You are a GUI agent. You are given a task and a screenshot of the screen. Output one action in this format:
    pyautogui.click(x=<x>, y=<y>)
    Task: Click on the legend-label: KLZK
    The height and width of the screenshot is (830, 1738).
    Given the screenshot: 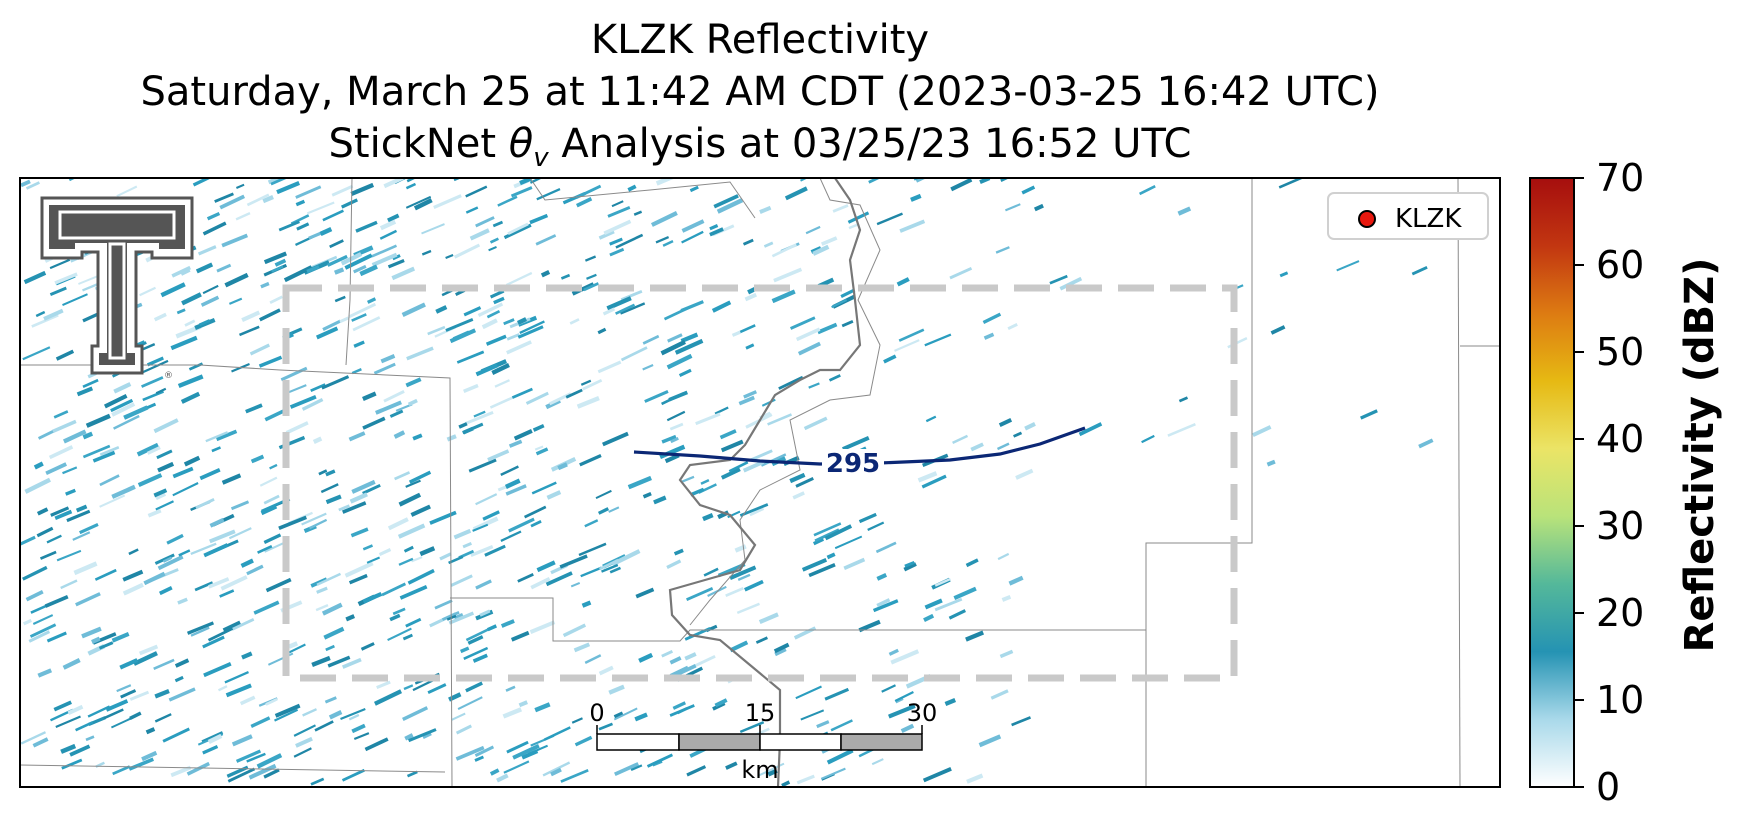 What is the action you would take?
    pyautogui.click(x=1428, y=219)
    